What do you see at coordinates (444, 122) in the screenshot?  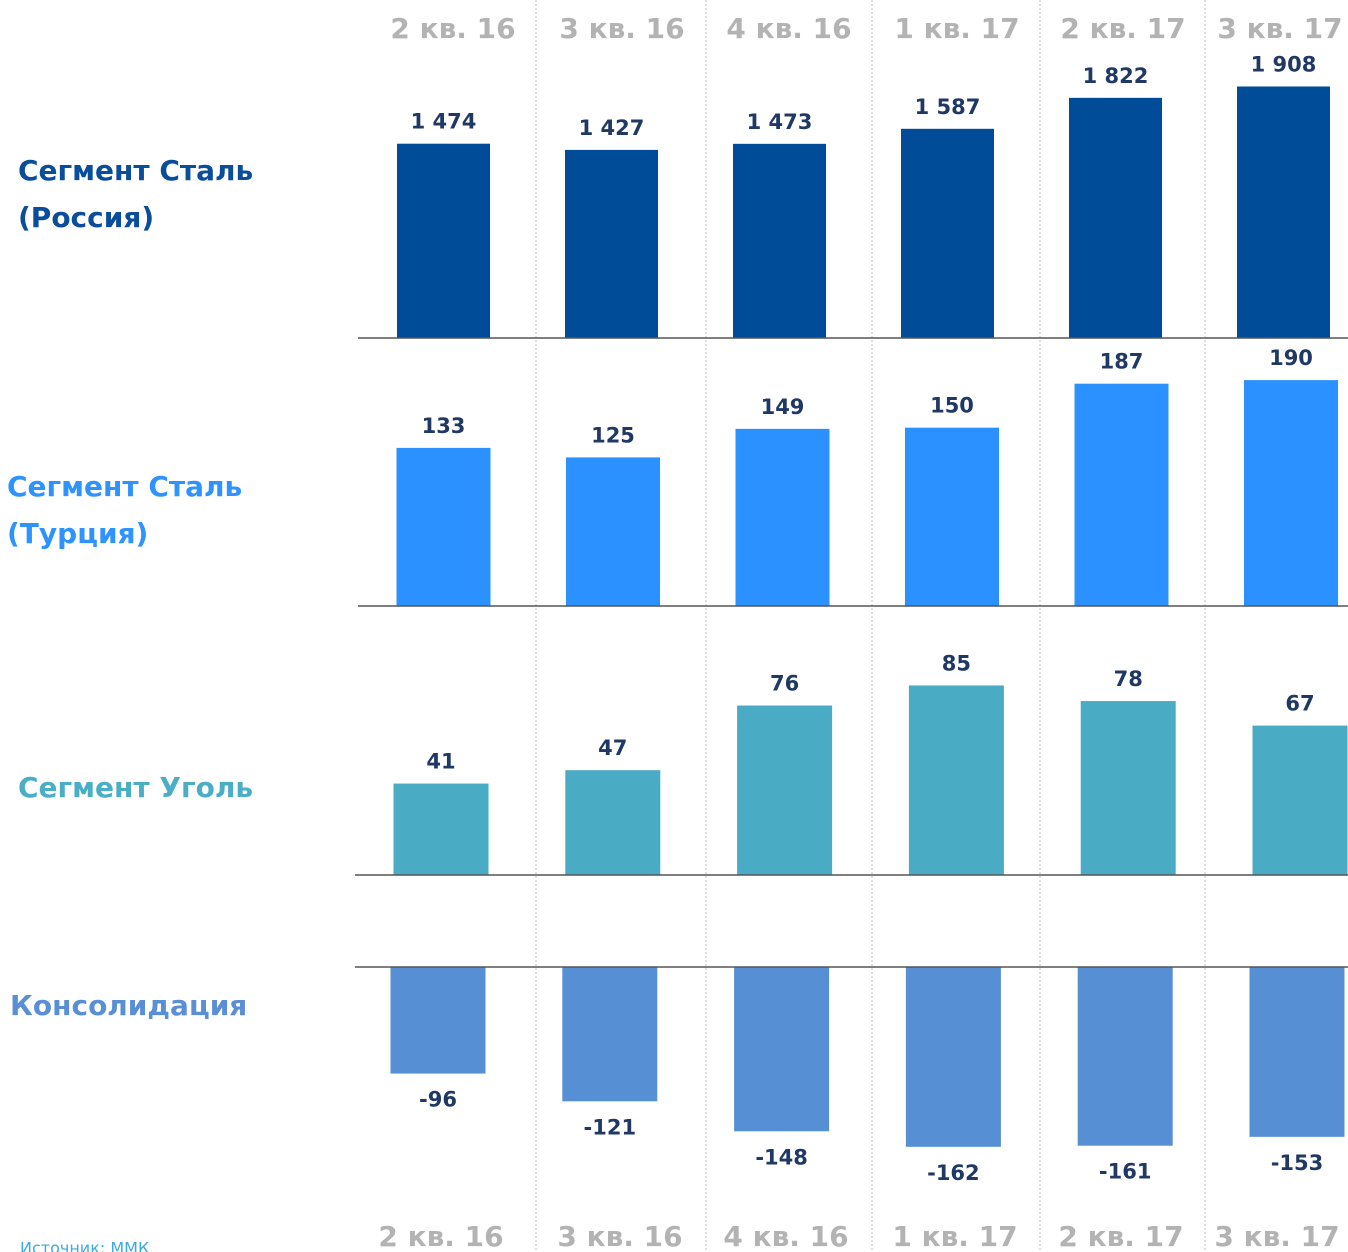 I see `value-label: 1 474` at bounding box center [444, 122].